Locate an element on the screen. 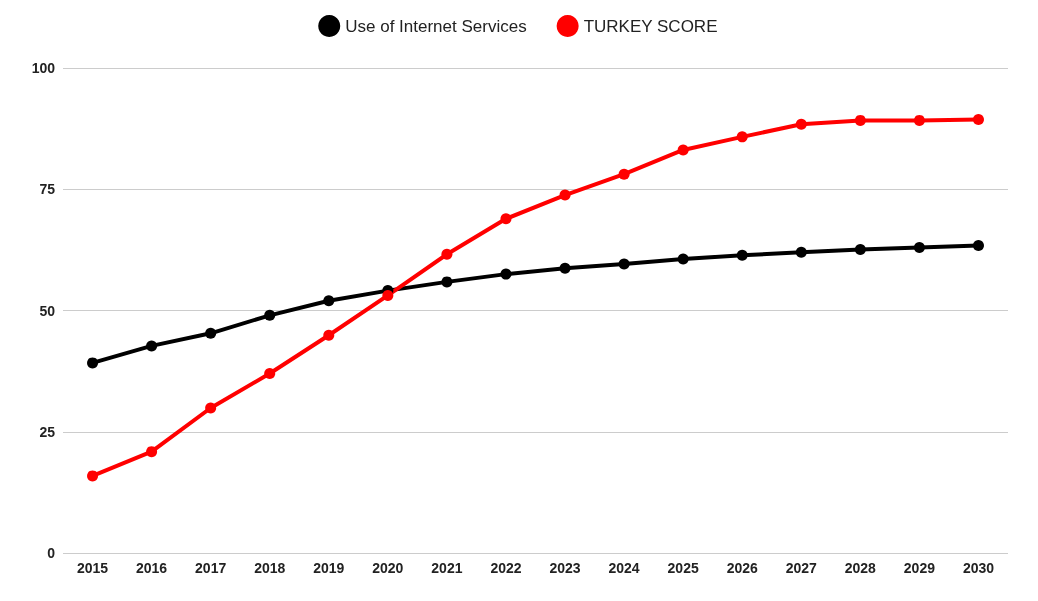 The height and width of the screenshot is (601, 1038). y-tick-label: 50 is located at coordinates (47, 310).